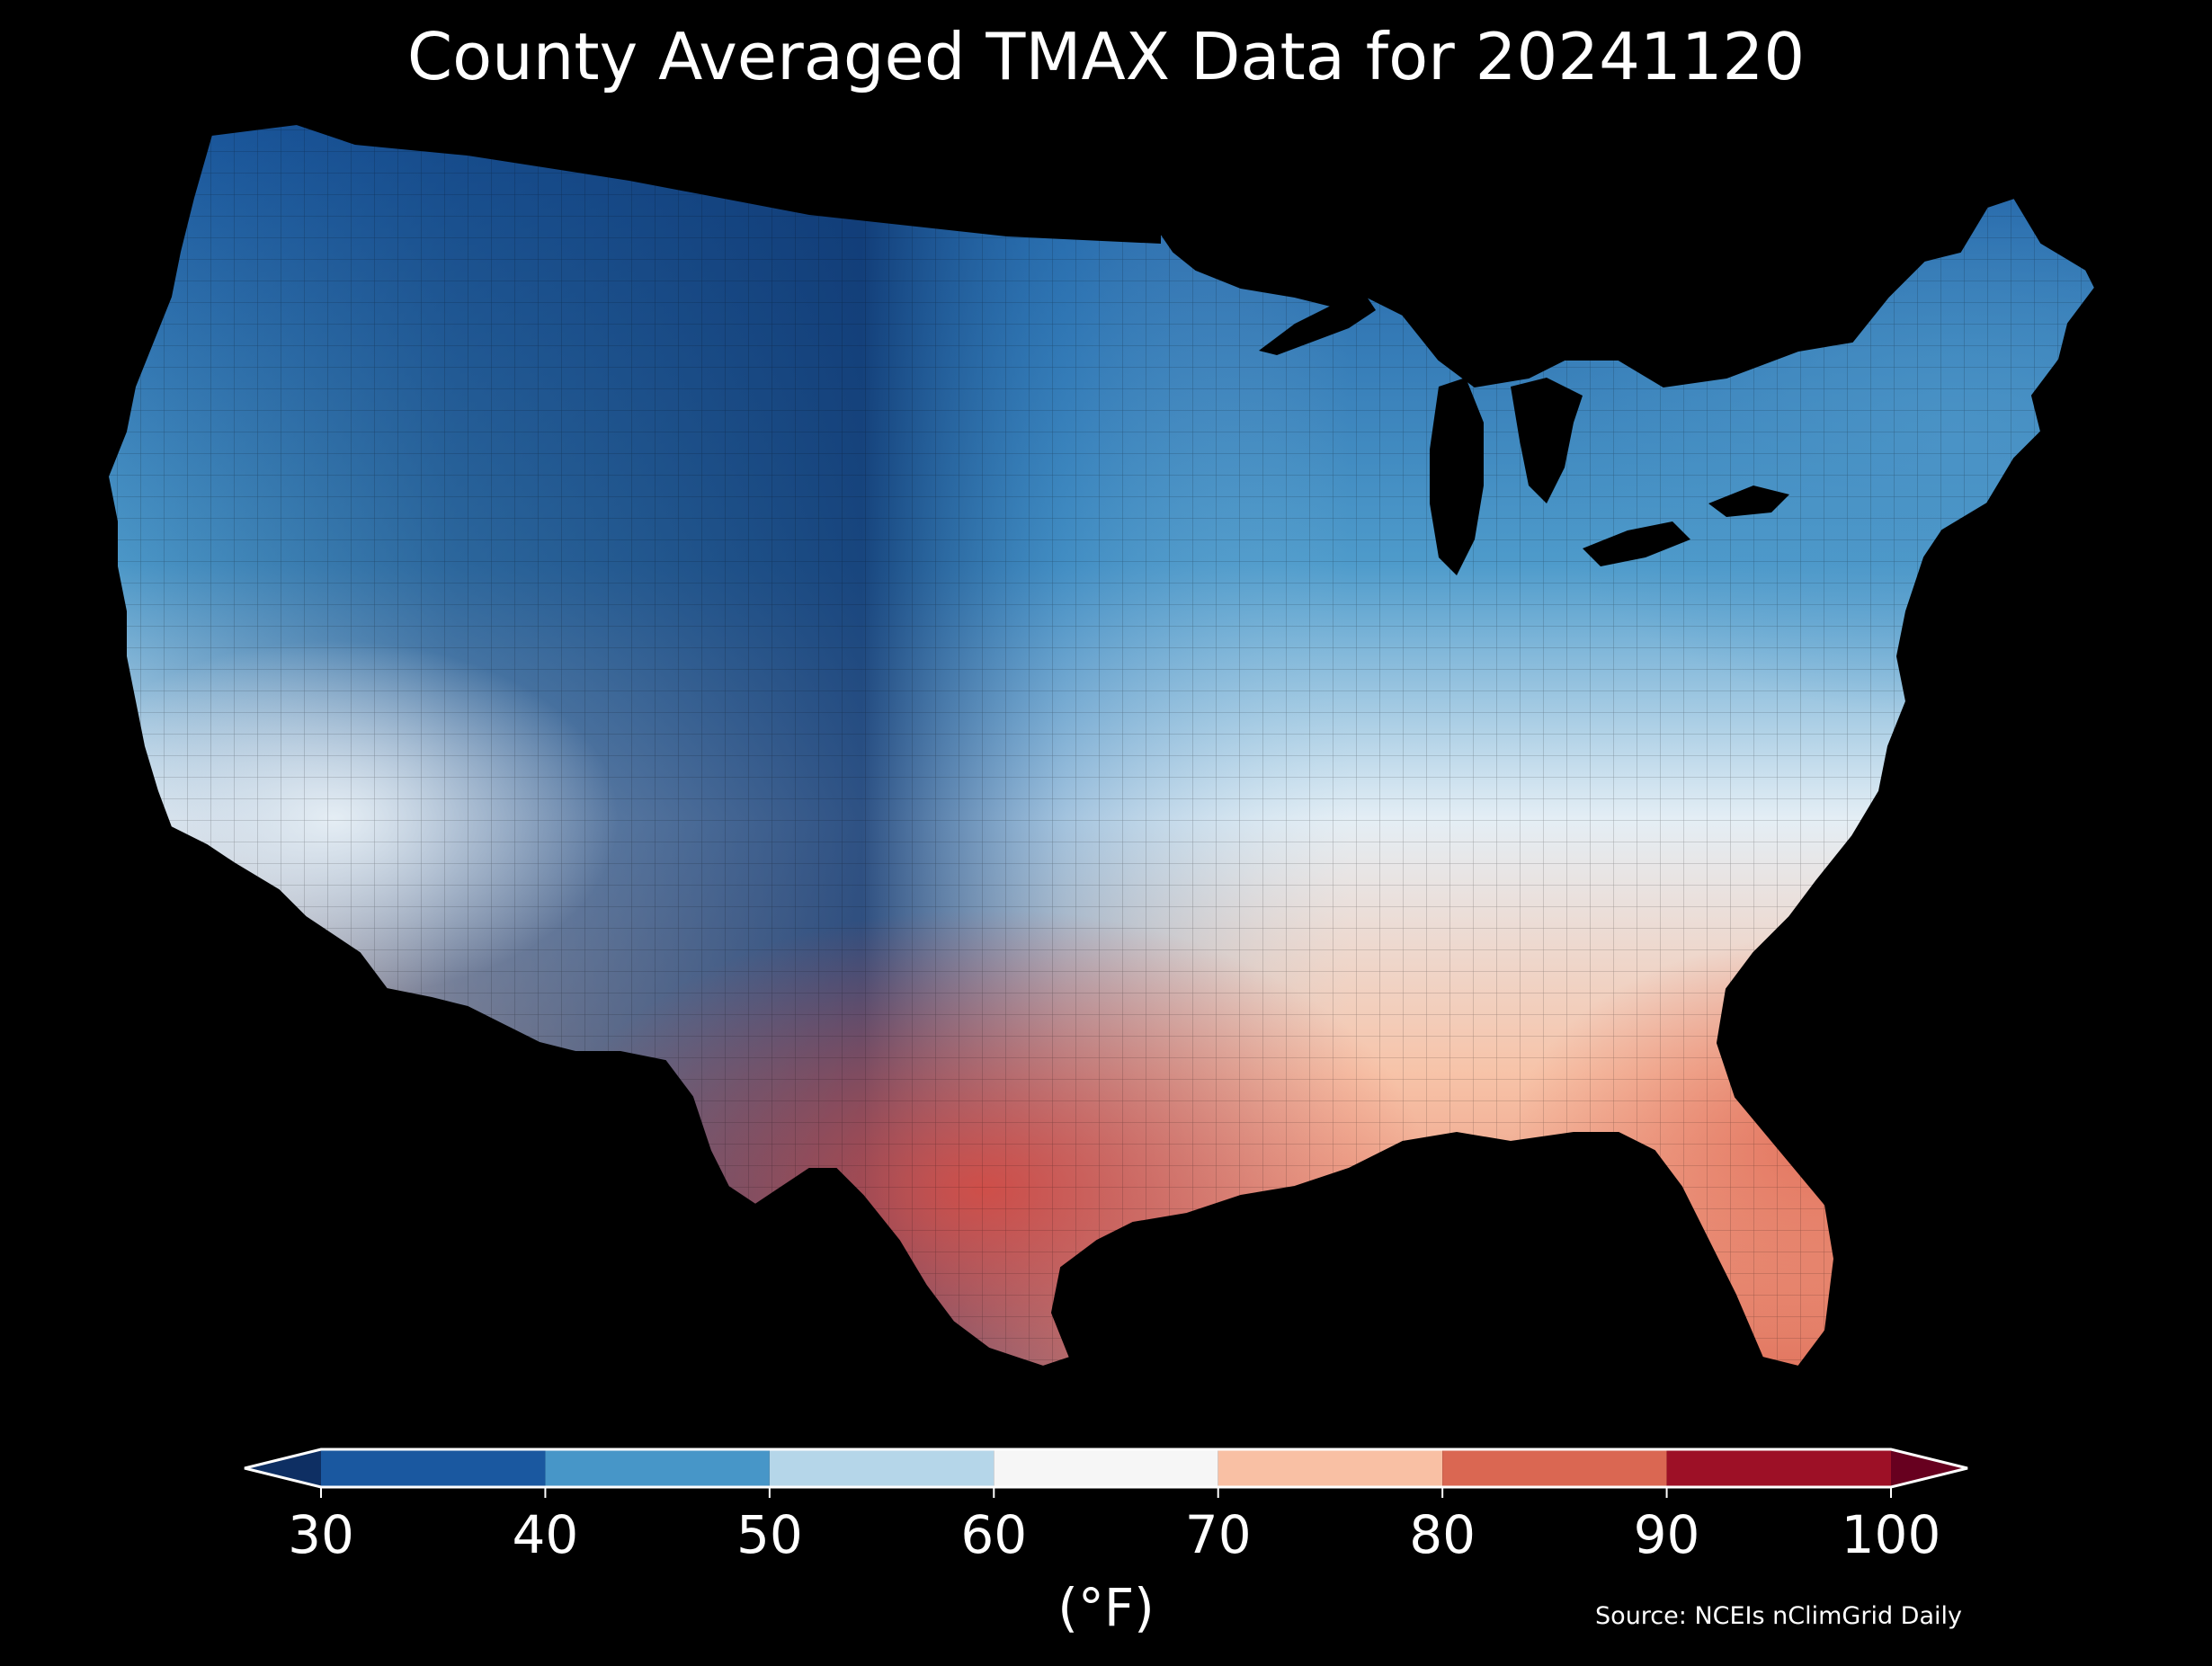 This screenshot has width=2212, height=1666. I want to click on colorbar-tick-label: 100, so click(1891, 1535).